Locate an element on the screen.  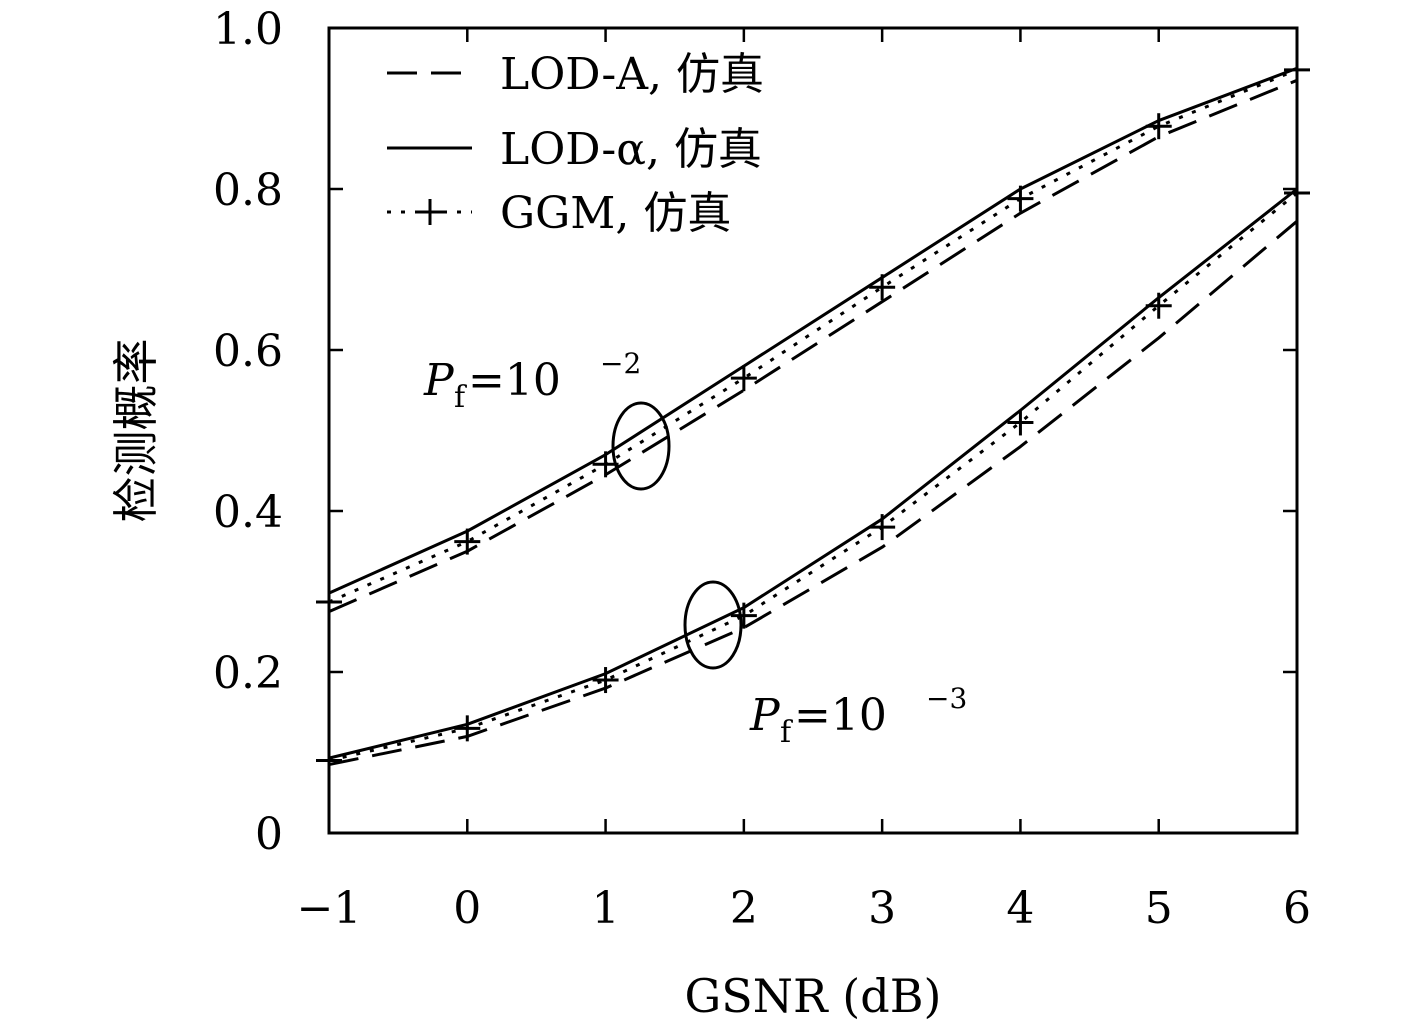
legend-label: LOD-α, 仿真 is located at coordinates (631, 149).